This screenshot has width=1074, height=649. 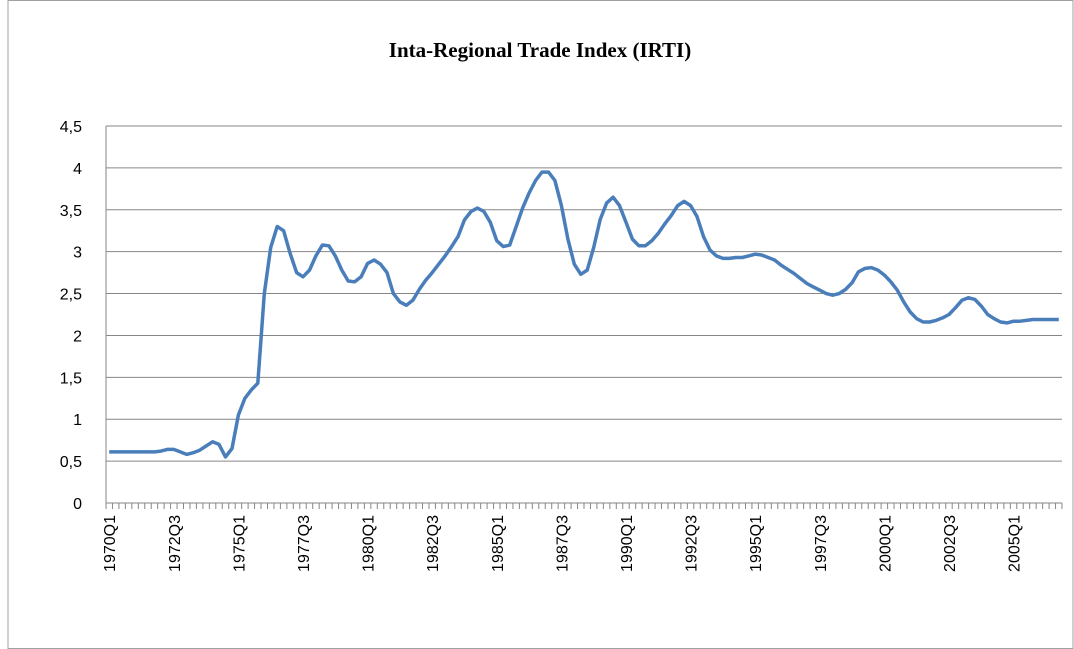 I want to click on y-tick-label: 2,5, so click(x=71, y=295).